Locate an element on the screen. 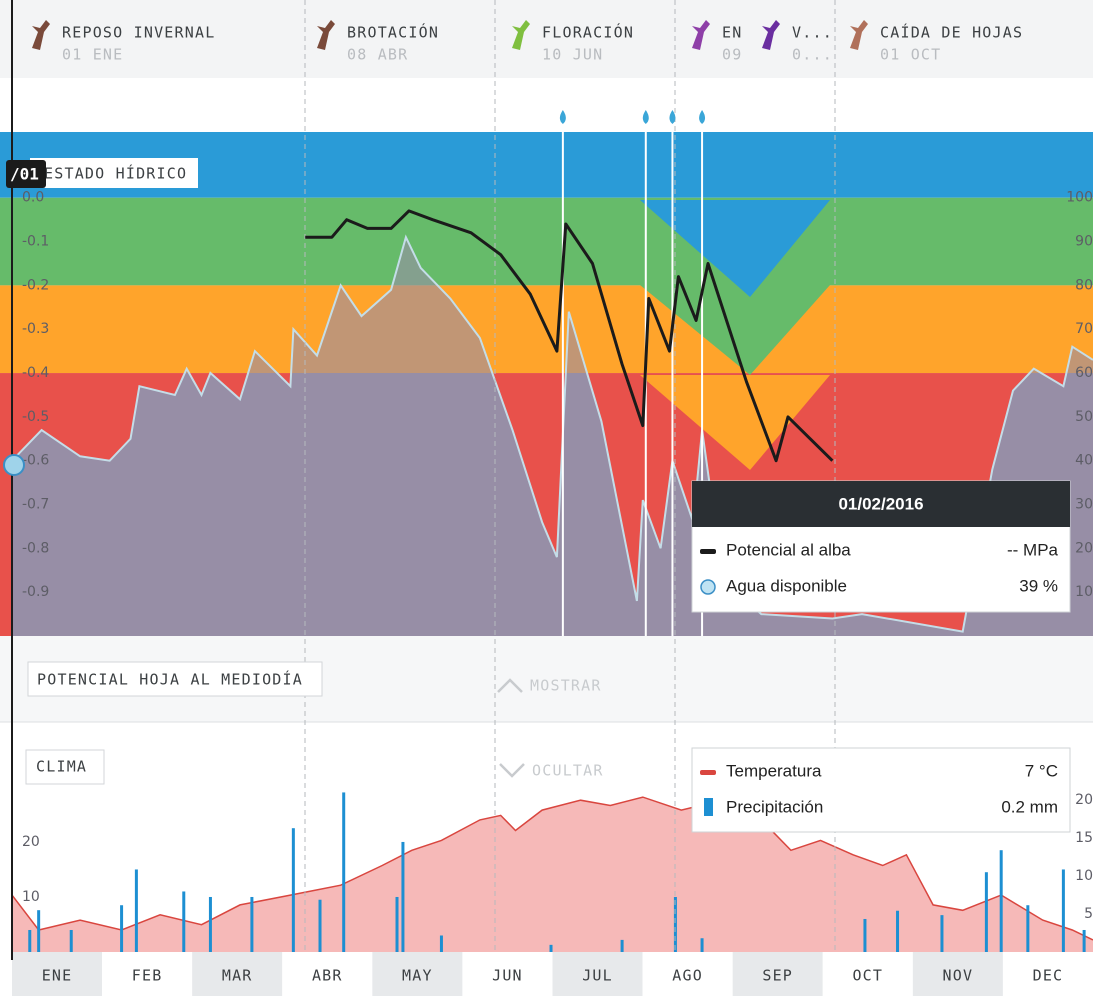 The width and height of the screenshot is (1093, 996). phase-name: REPOSO INVERNAL is located at coordinates (138, 33).